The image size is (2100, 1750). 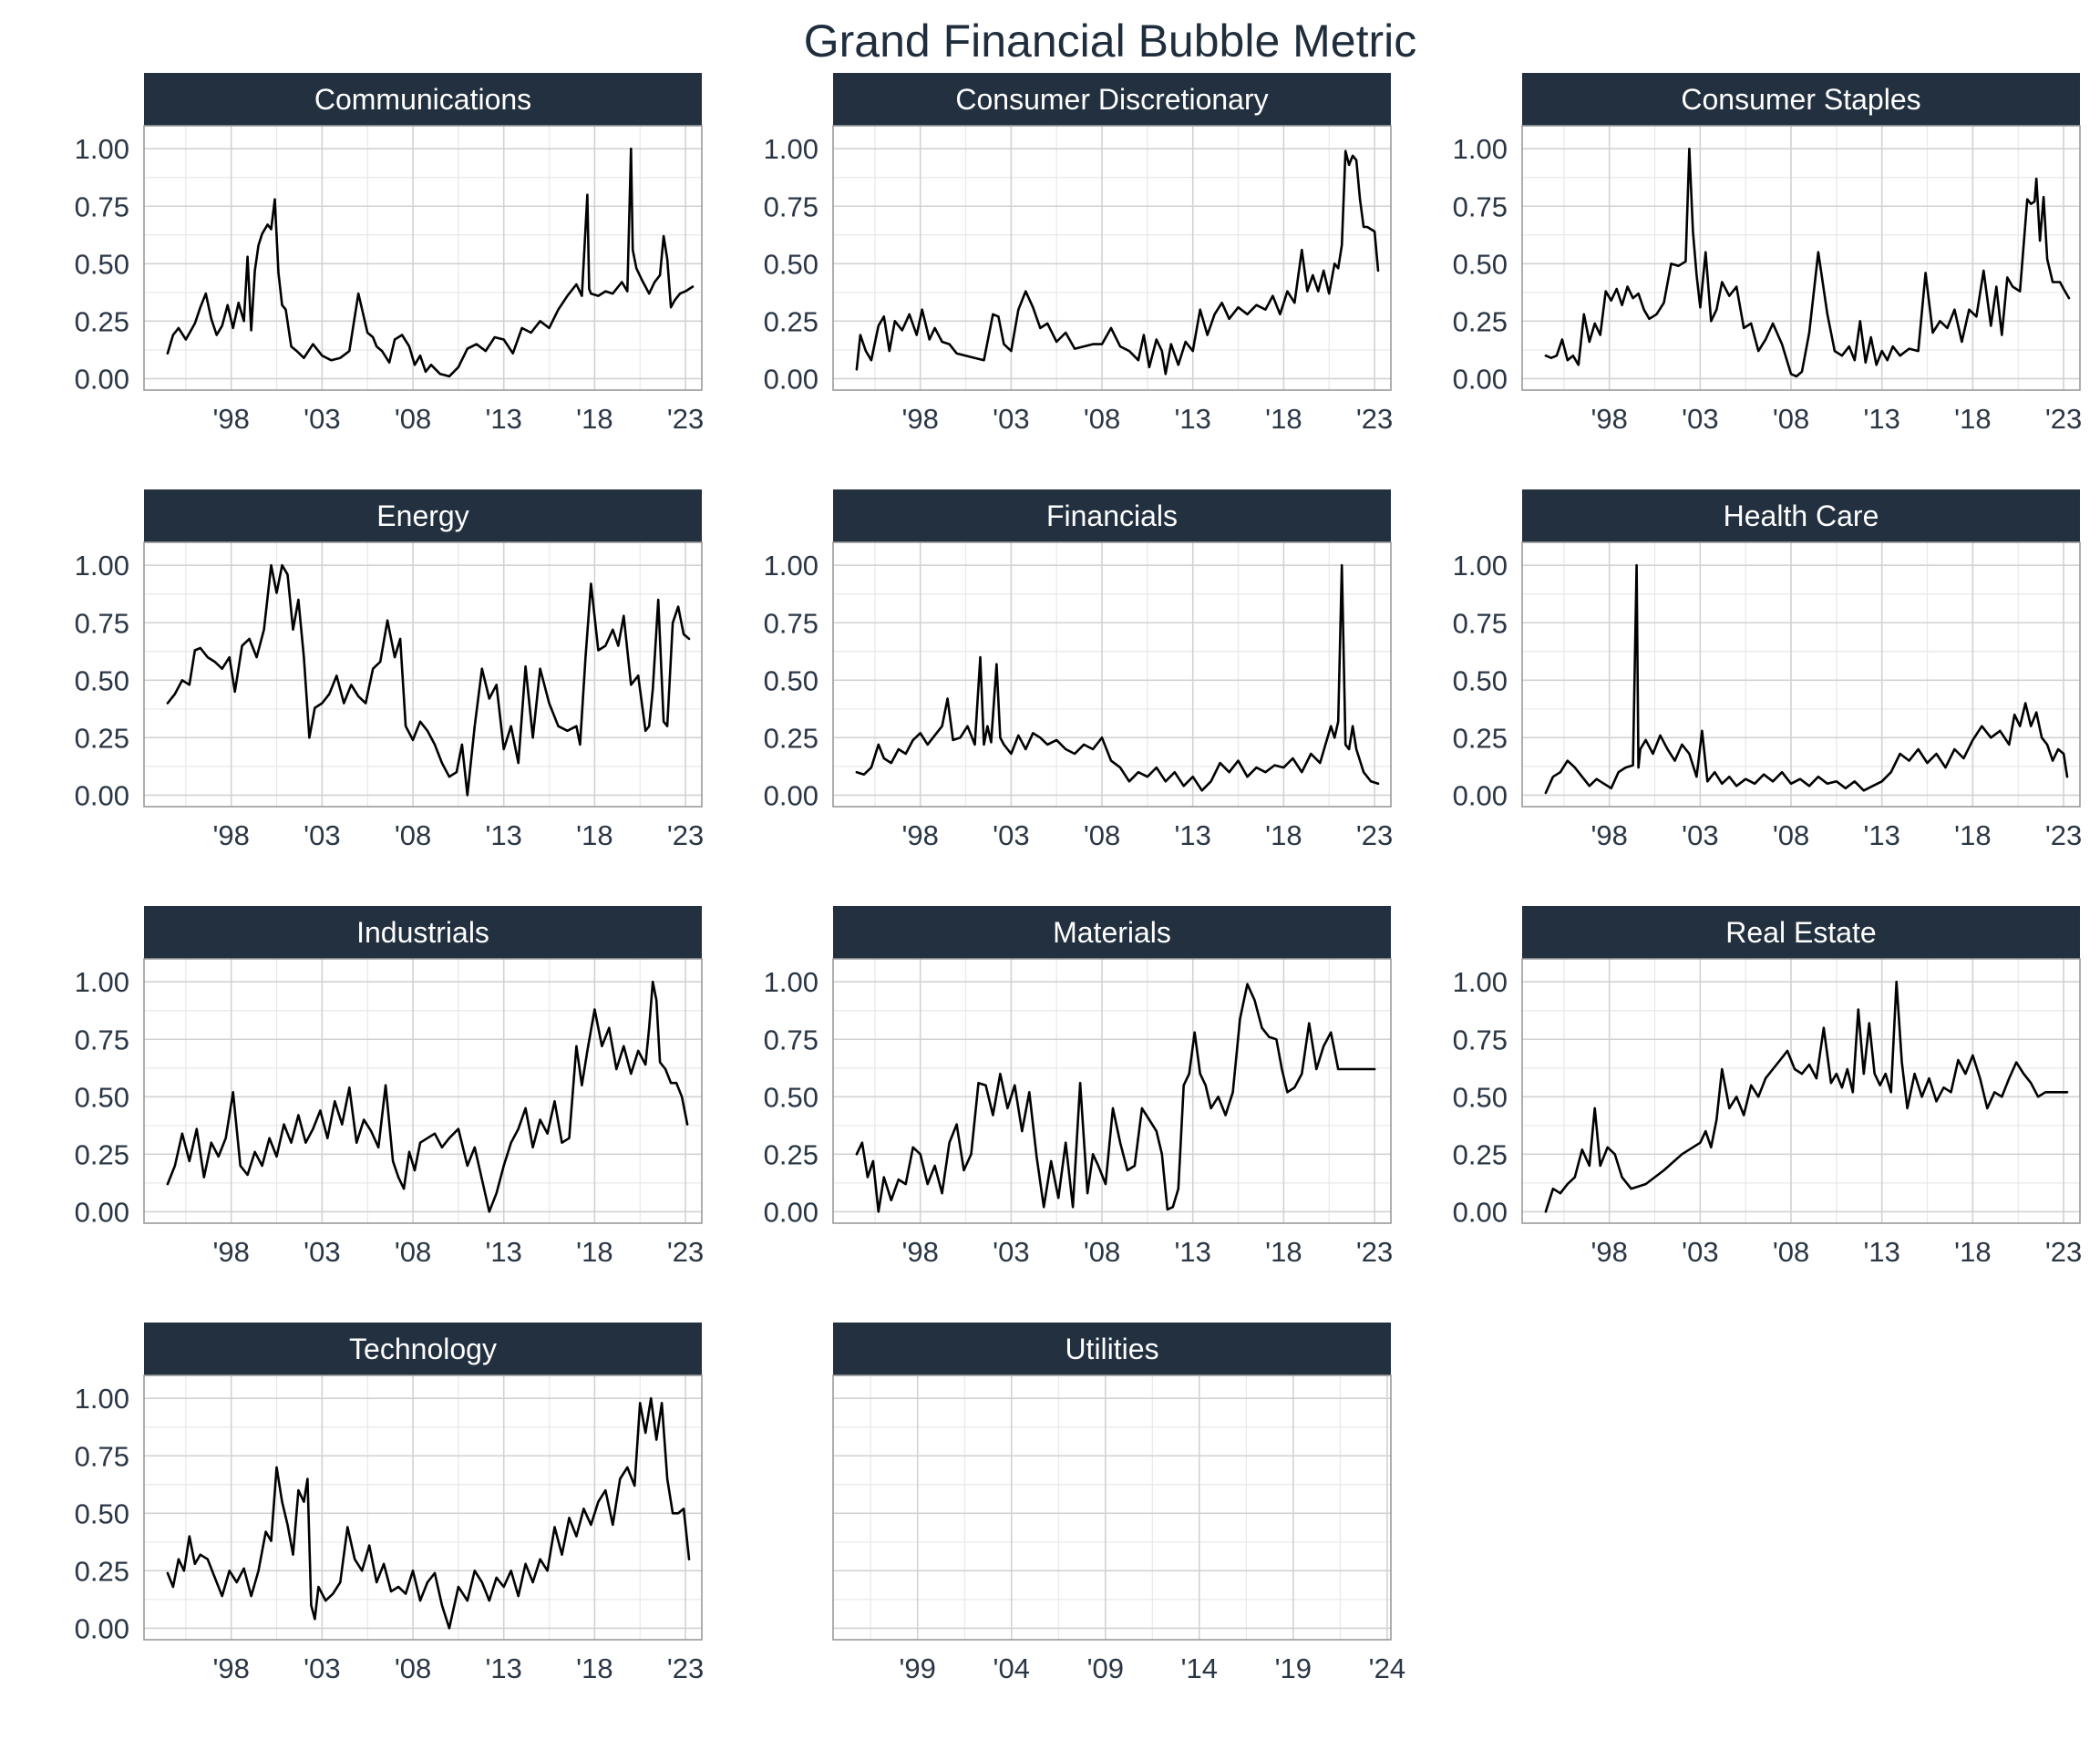 What do you see at coordinates (1801, 675) in the screenshot?
I see `panel-frame-health-care` at bounding box center [1801, 675].